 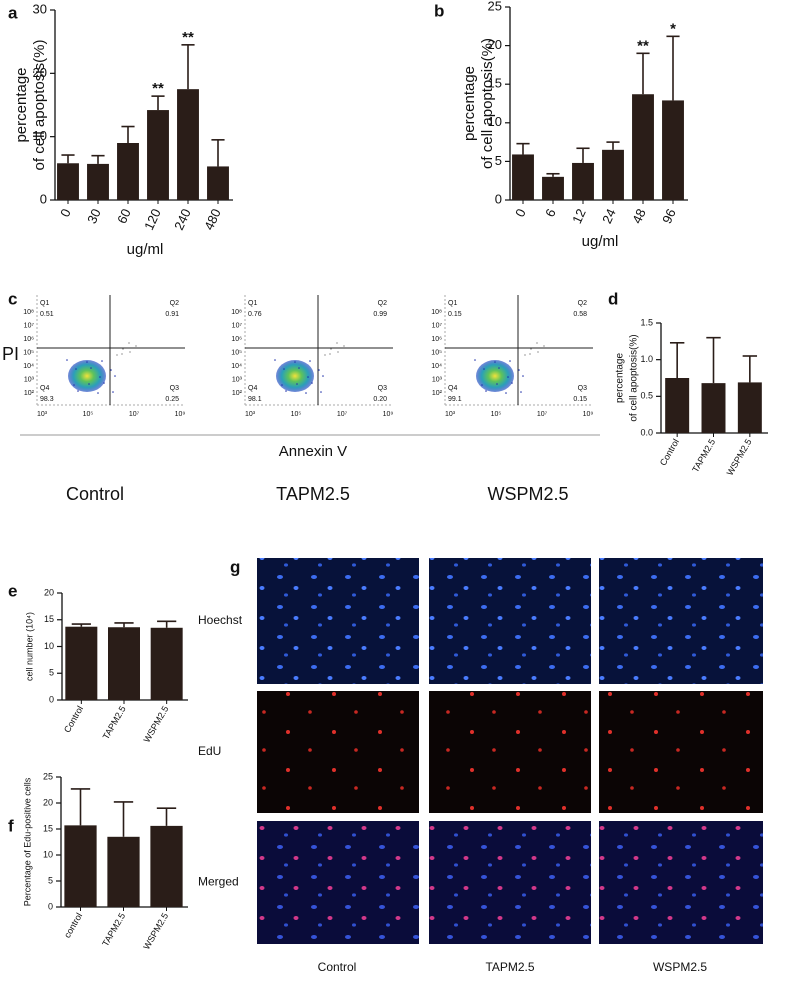 I want to click on x-tick-label: 10³, so click(x=42, y=414).